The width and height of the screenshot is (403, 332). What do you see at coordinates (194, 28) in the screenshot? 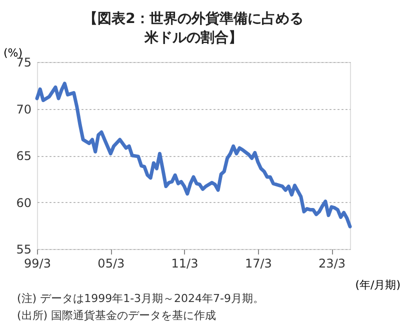
I see `chart-title: 【図表2：世界の外貨準備に占める米ドルの割合】` at bounding box center [194, 28].